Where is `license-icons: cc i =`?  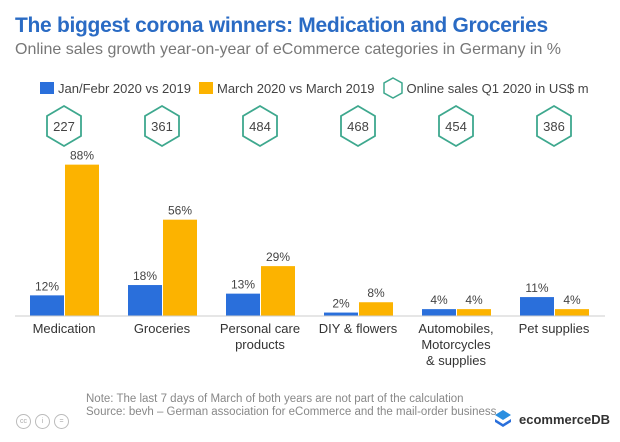 license-icons: cc i = is located at coordinates (42, 421).